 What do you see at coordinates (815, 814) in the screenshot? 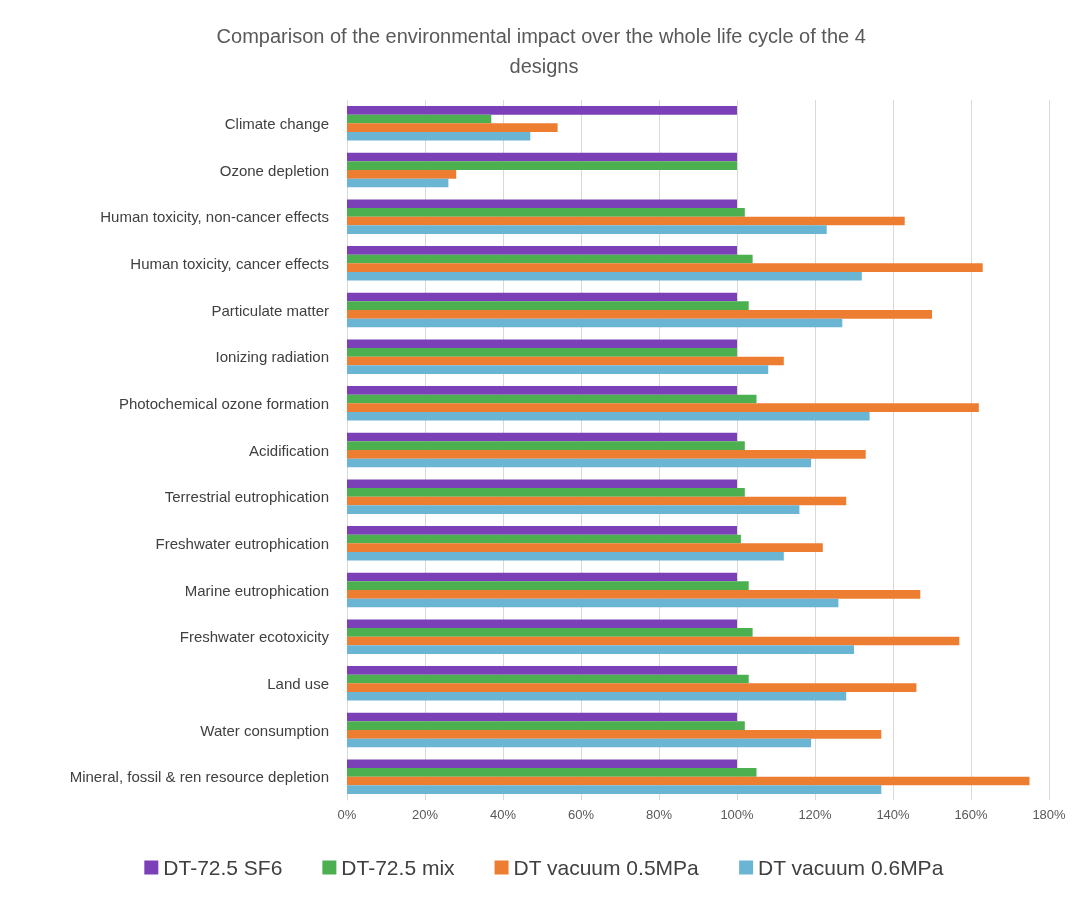
I see `x-tick-label: 120%` at bounding box center [815, 814].